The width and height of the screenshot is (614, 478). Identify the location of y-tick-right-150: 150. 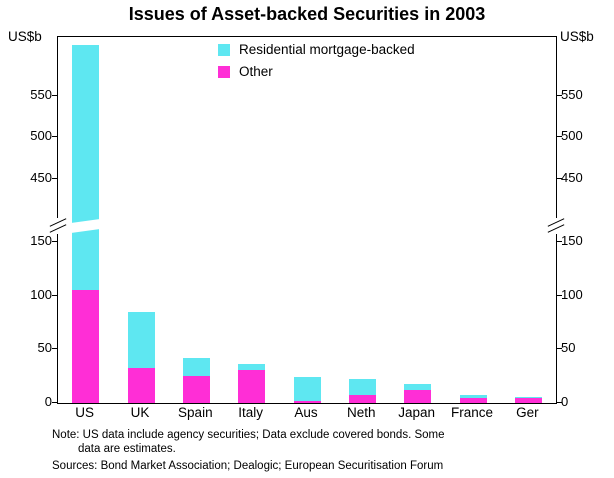
(572, 240).